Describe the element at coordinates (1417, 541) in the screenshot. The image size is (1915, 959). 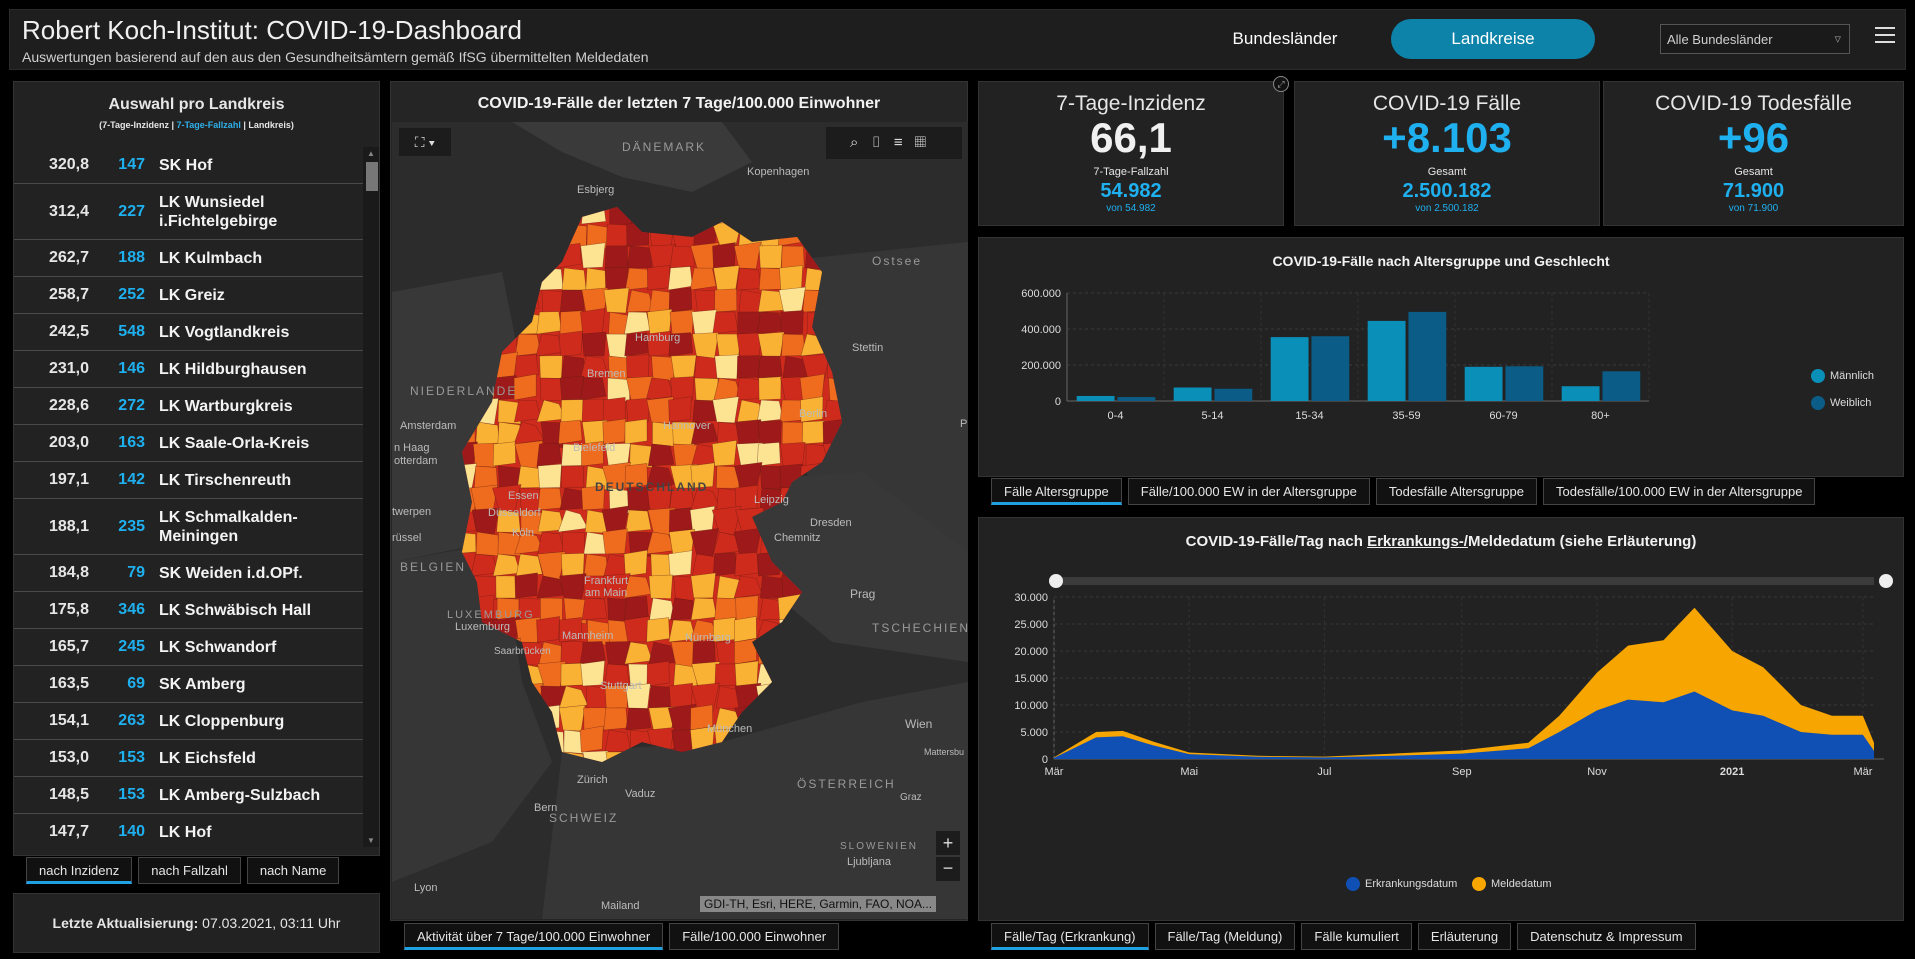
I see `title-link-erkrankung: Erkrankungs-/` at that location.